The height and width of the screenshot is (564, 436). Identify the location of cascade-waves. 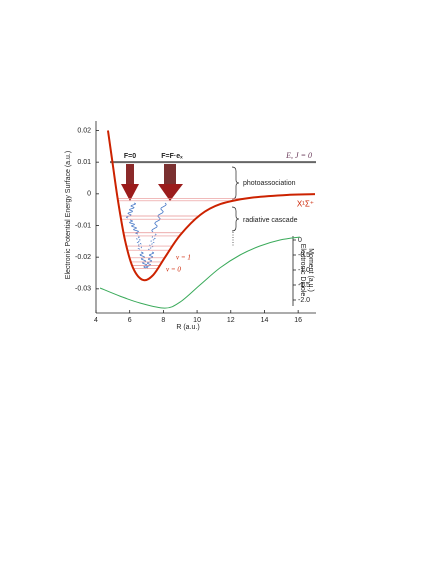
(146, 235).